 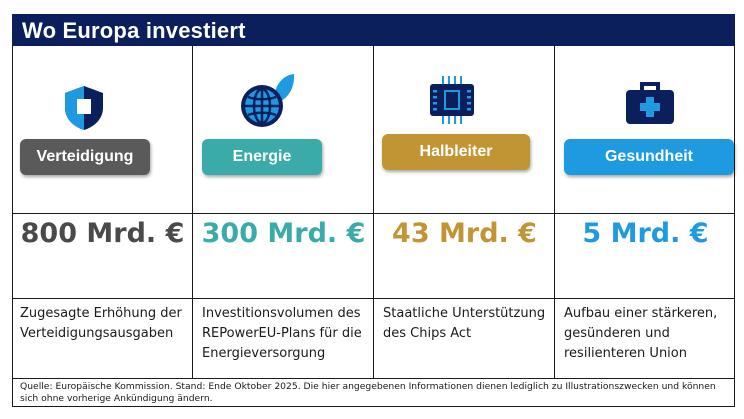 What do you see at coordinates (134, 30) in the screenshot?
I see `page-title: Wo Europa investiert` at bounding box center [134, 30].